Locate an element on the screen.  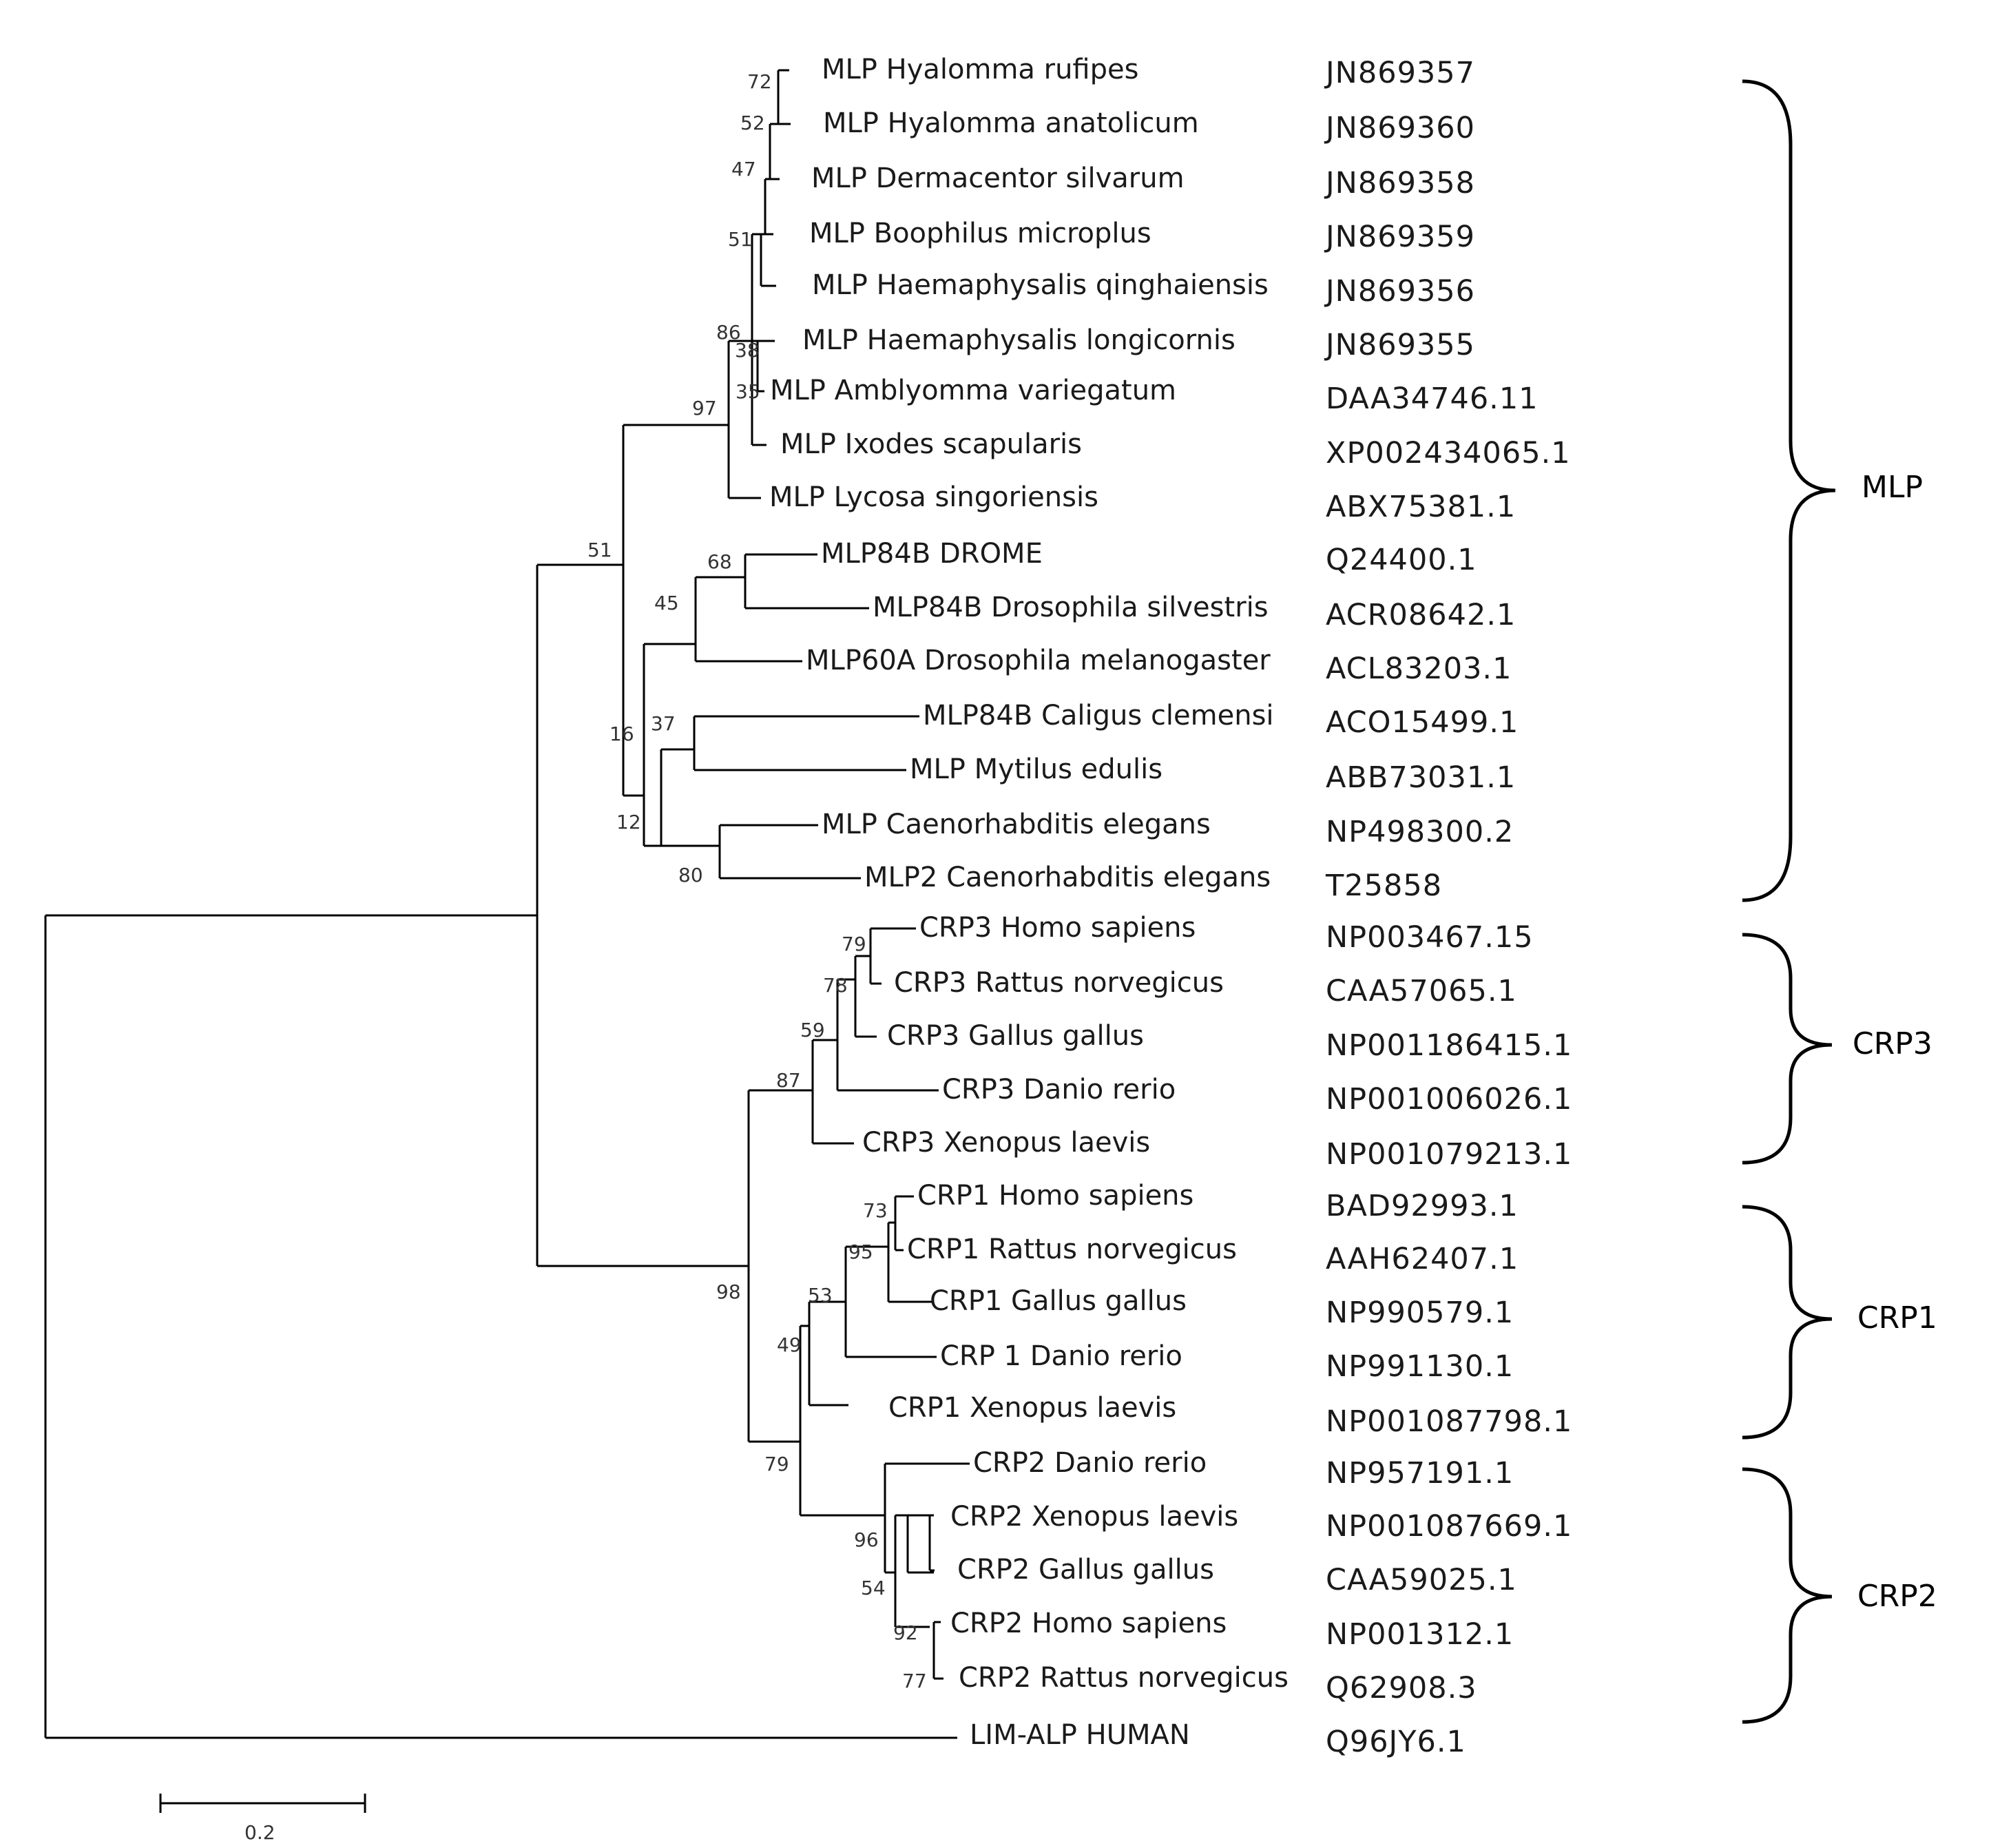
taxon-label: CRP2 Rattus norvegicus is located at coordinates (1124, 1678).